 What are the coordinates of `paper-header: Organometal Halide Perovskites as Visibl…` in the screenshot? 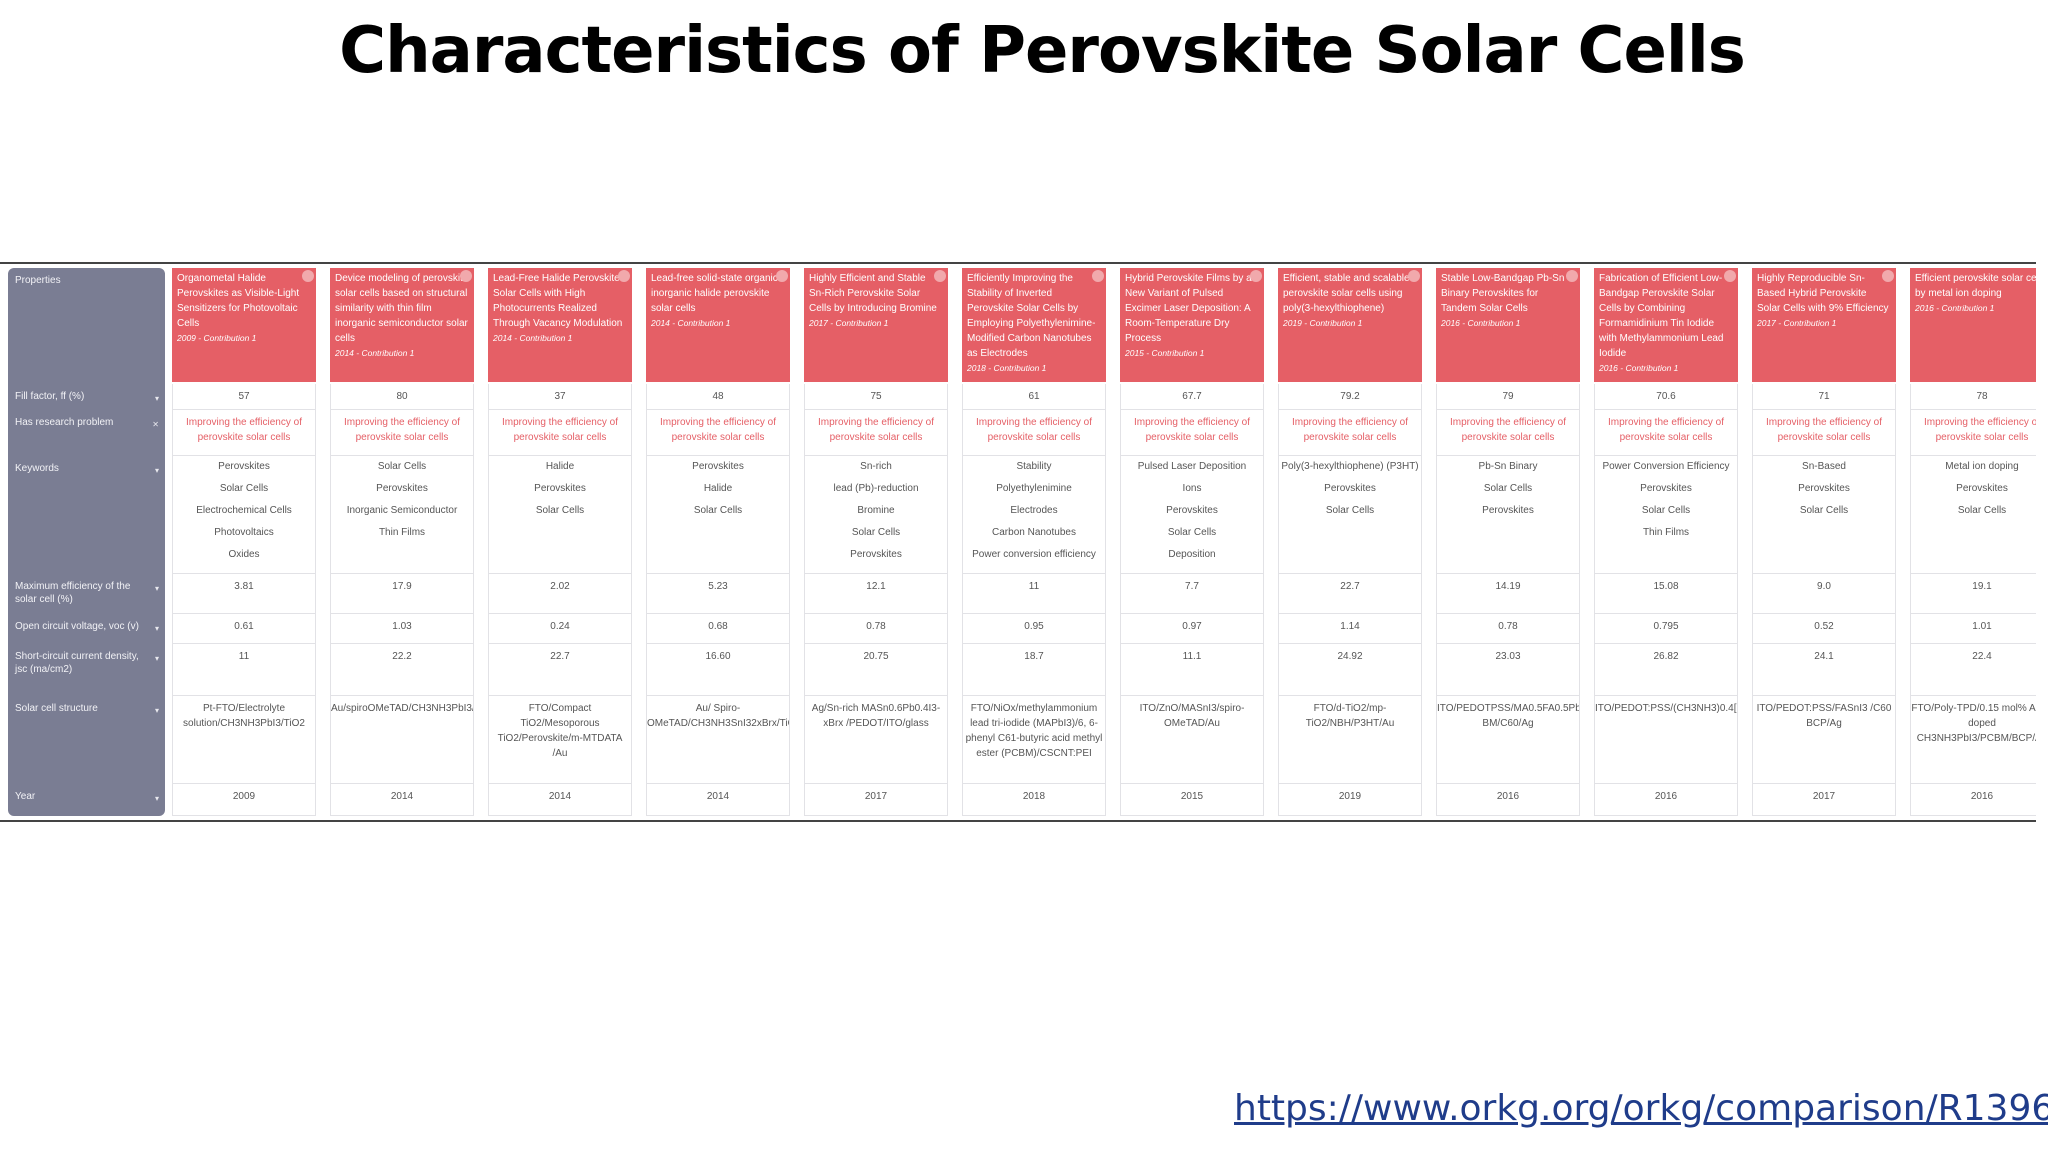 It's located at (244, 325).